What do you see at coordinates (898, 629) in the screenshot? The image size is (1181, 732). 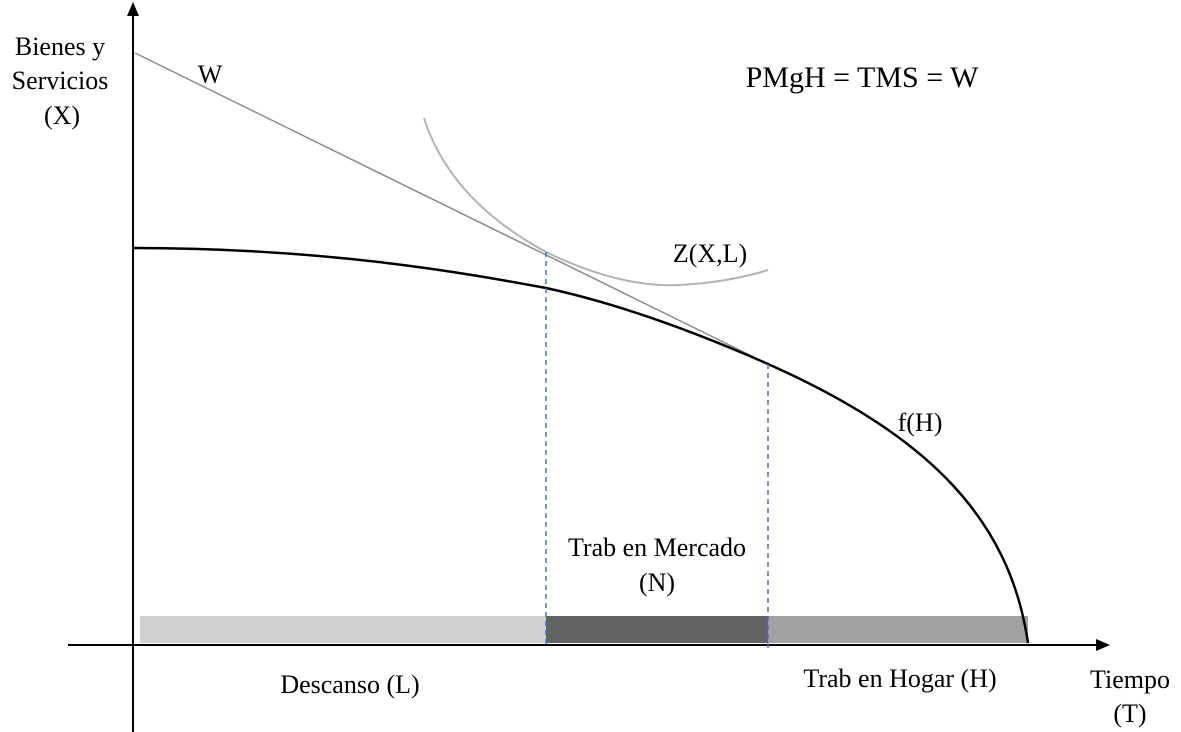 I see `home-work-bar` at bounding box center [898, 629].